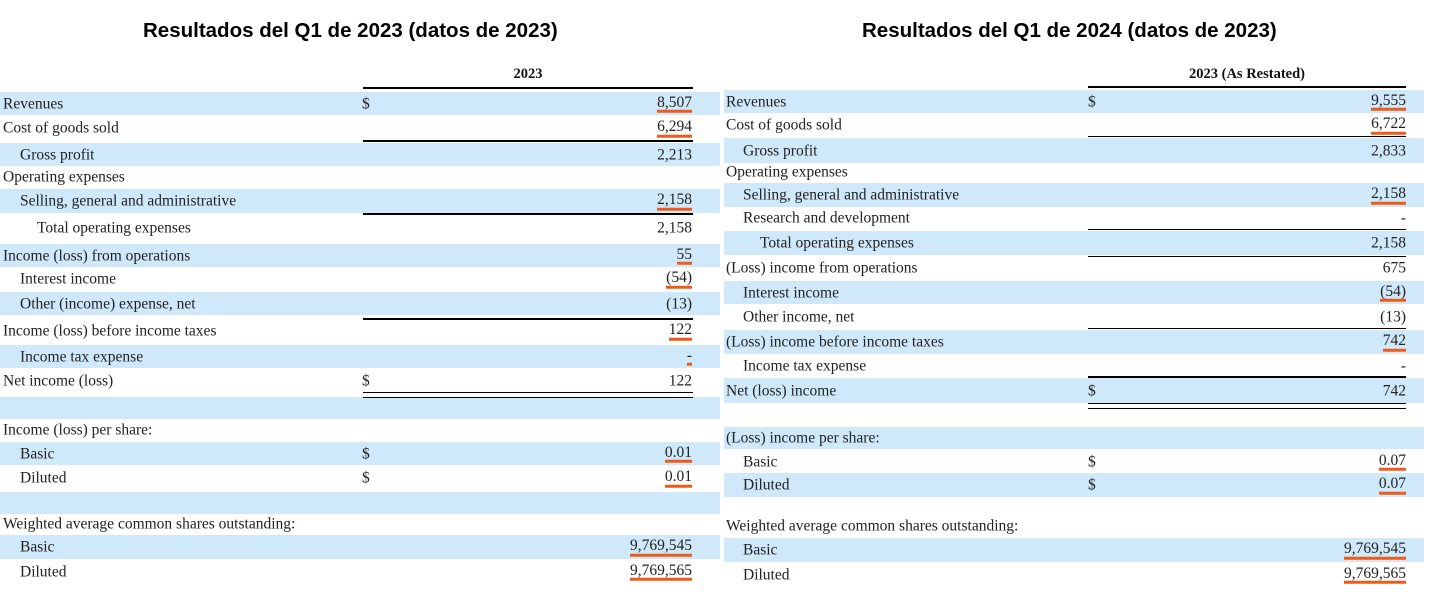  What do you see at coordinates (1074, 243) in the screenshot?
I see `row-total-operating-expenses: Total operating expenses 2,158` at bounding box center [1074, 243].